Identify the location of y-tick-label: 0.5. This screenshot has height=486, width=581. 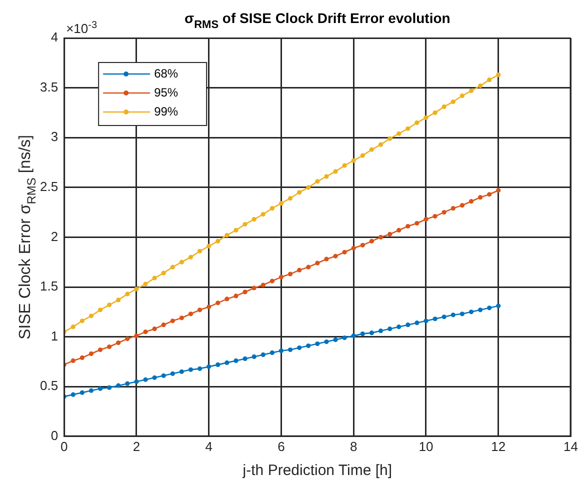
(49, 386).